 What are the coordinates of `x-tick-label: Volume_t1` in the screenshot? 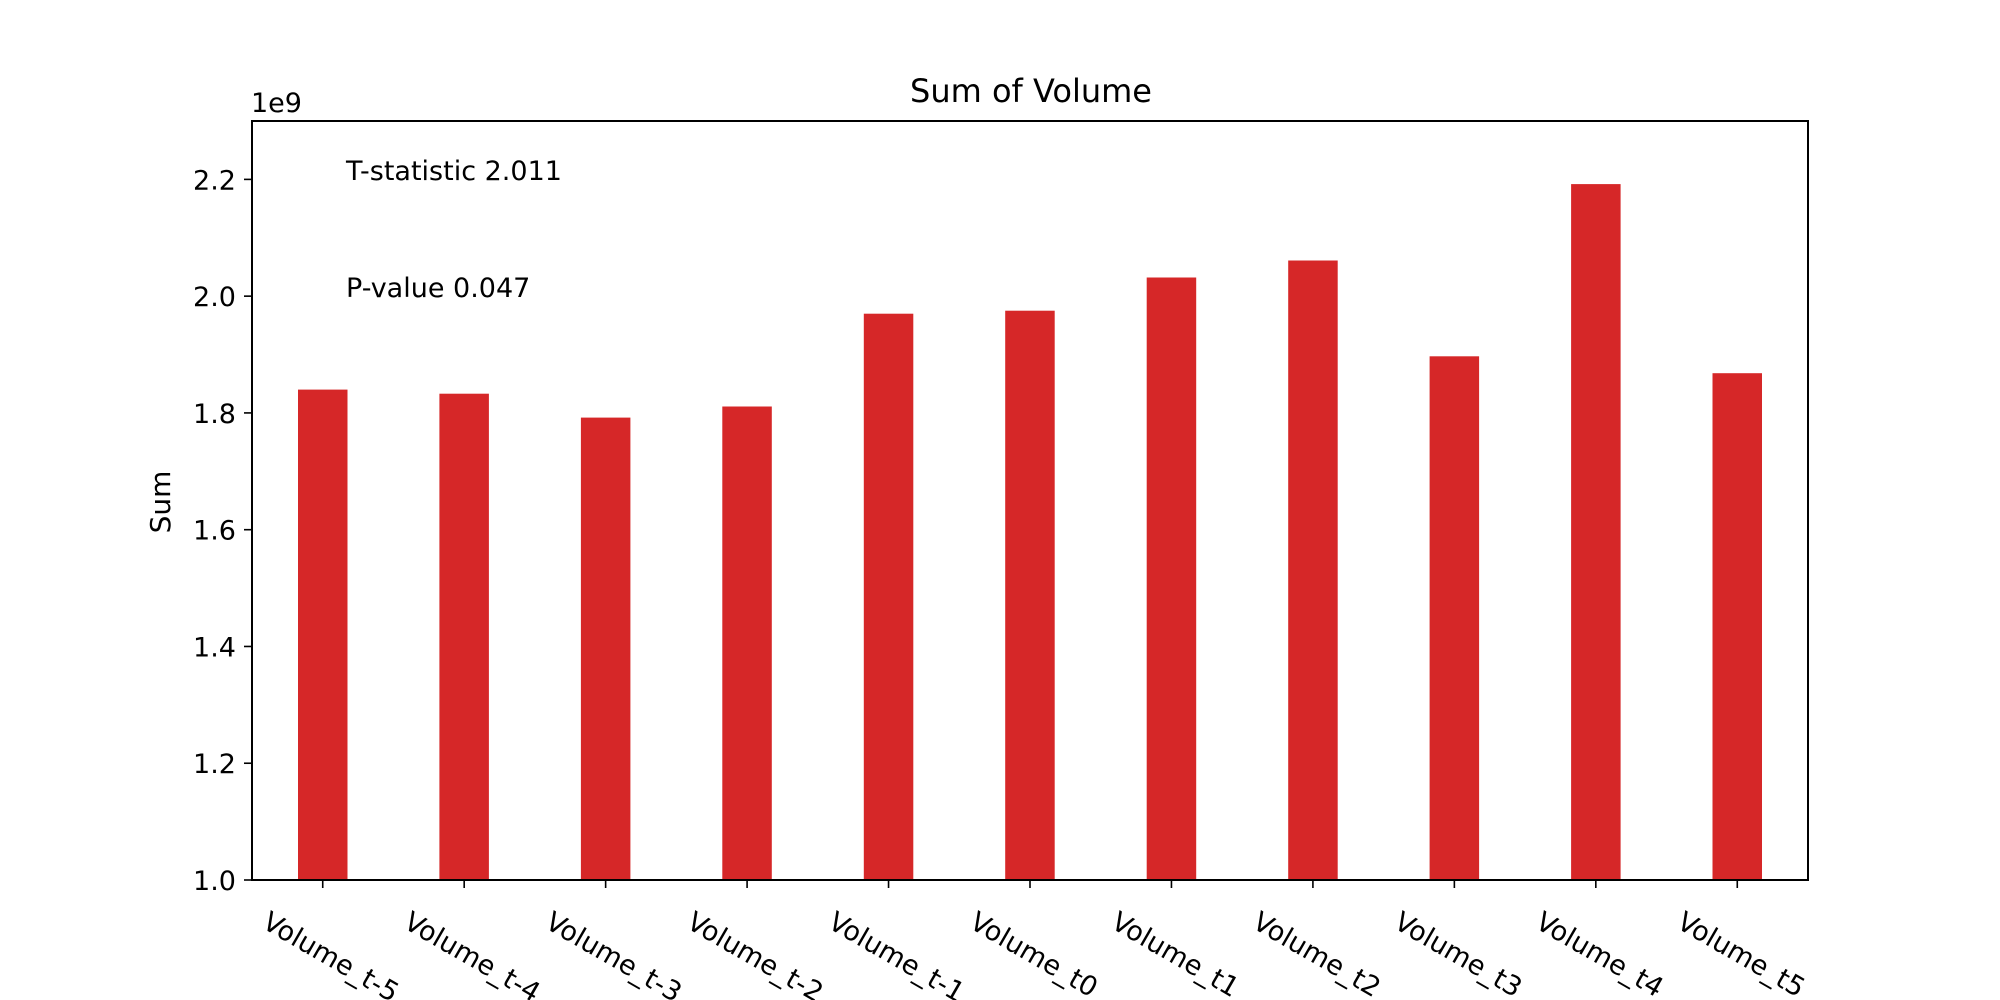 It's located at (1175, 953).